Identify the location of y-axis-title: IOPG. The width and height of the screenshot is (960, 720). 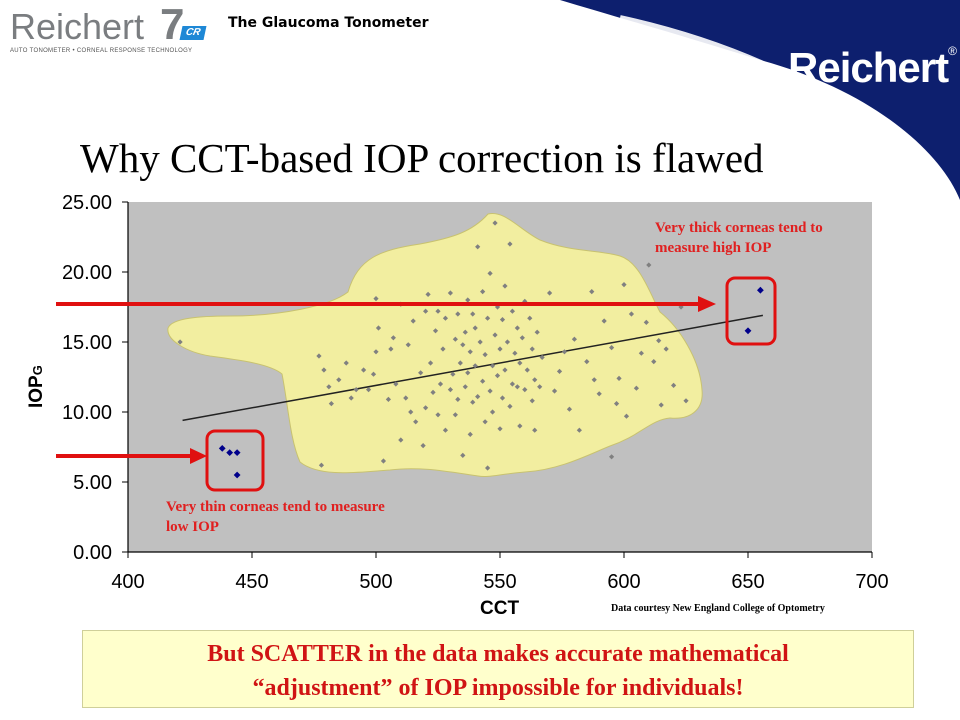
(37, 386).